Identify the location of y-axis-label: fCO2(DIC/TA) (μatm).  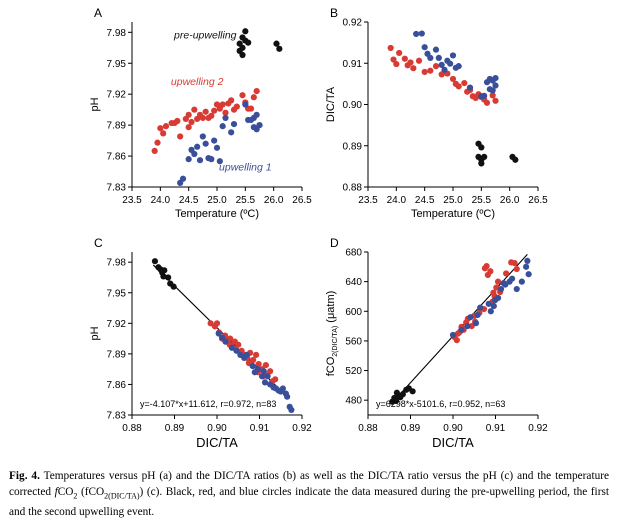
(332, 334).